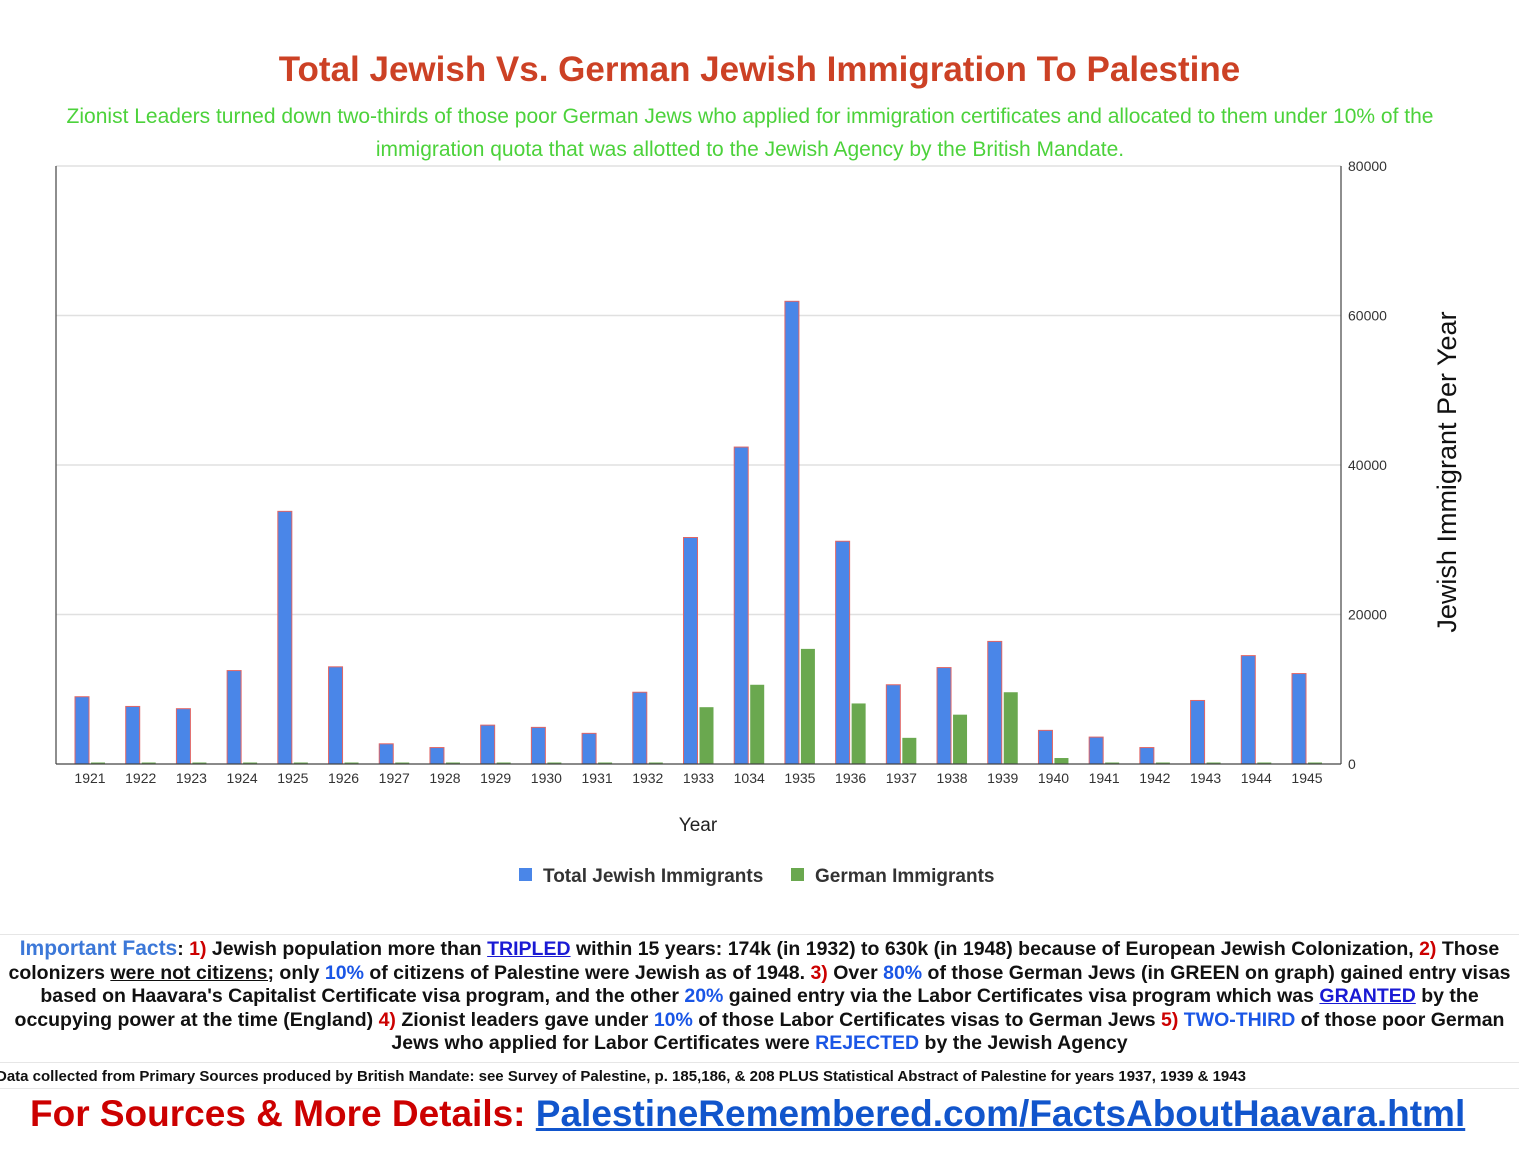 Image resolution: width=1519 pixels, height=1149 pixels. I want to click on x-tick-label: 1943, so click(1205, 778).